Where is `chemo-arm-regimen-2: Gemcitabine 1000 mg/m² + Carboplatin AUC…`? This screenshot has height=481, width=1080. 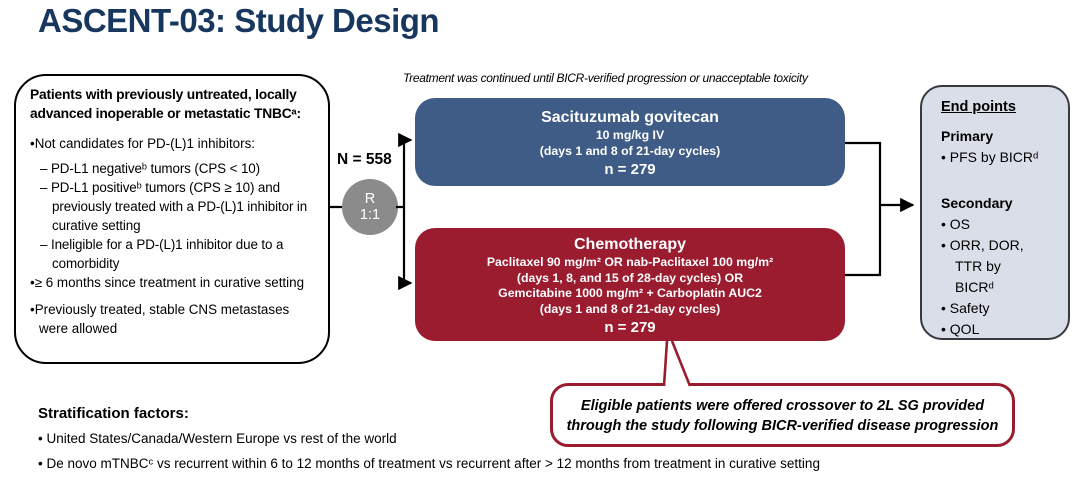
chemo-arm-regimen-2: Gemcitabine 1000 mg/m² + Carboplatin AUC… is located at coordinates (630, 293).